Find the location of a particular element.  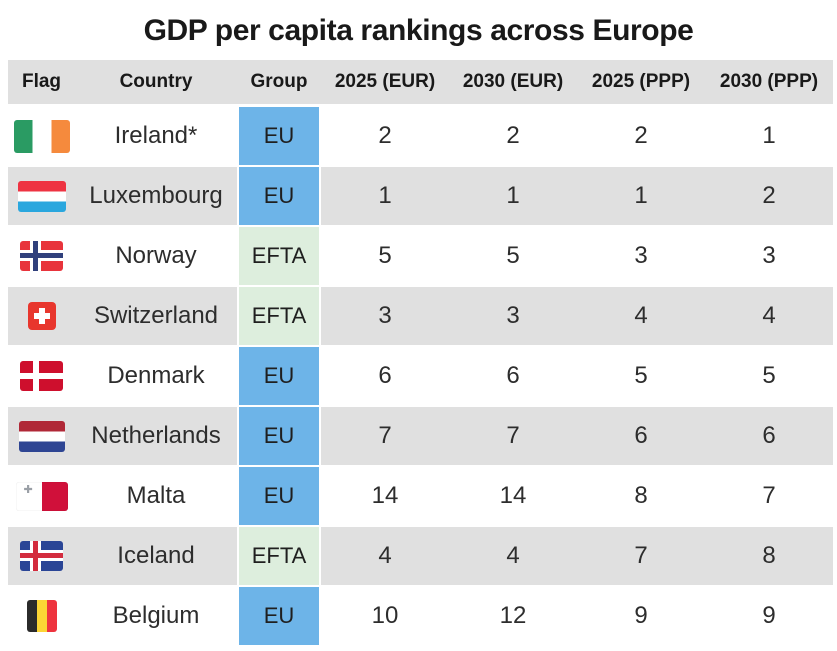

ireland-flag-icon is located at coordinates (41, 136).